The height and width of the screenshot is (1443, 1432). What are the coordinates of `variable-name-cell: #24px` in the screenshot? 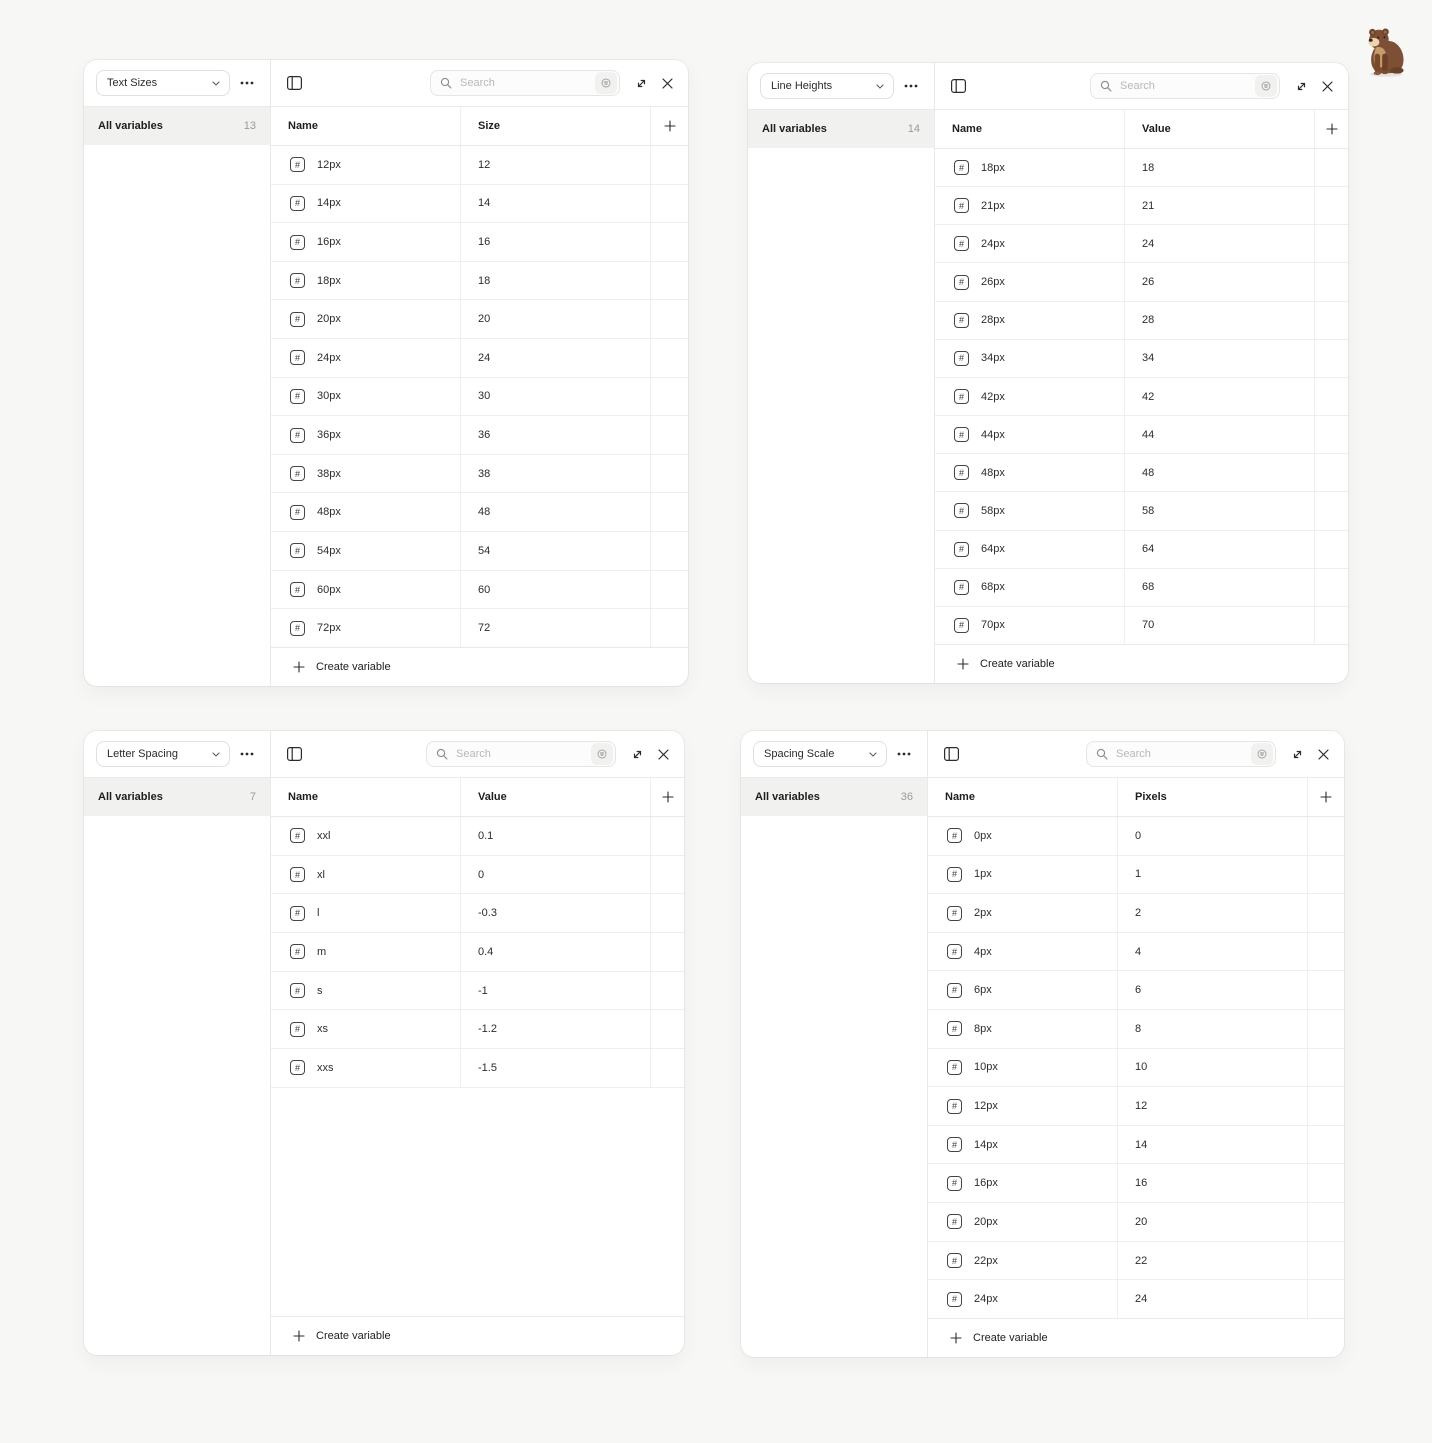 It's located at (1029, 243).